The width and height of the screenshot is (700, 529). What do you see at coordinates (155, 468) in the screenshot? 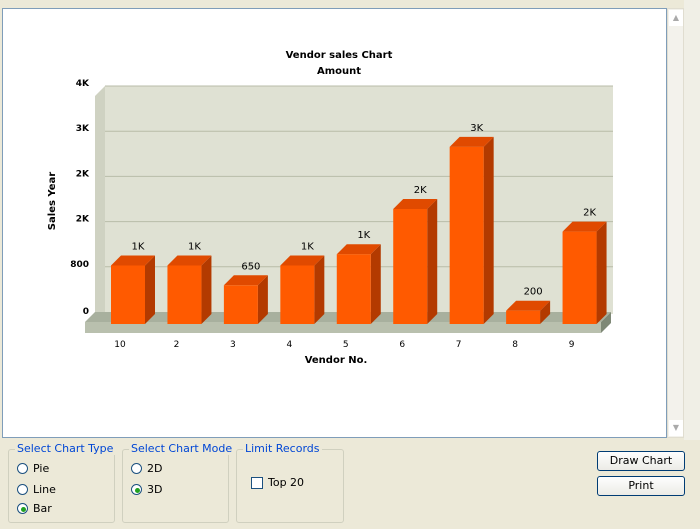
I see `2d-label: 2D` at bounding box center [155, 468].